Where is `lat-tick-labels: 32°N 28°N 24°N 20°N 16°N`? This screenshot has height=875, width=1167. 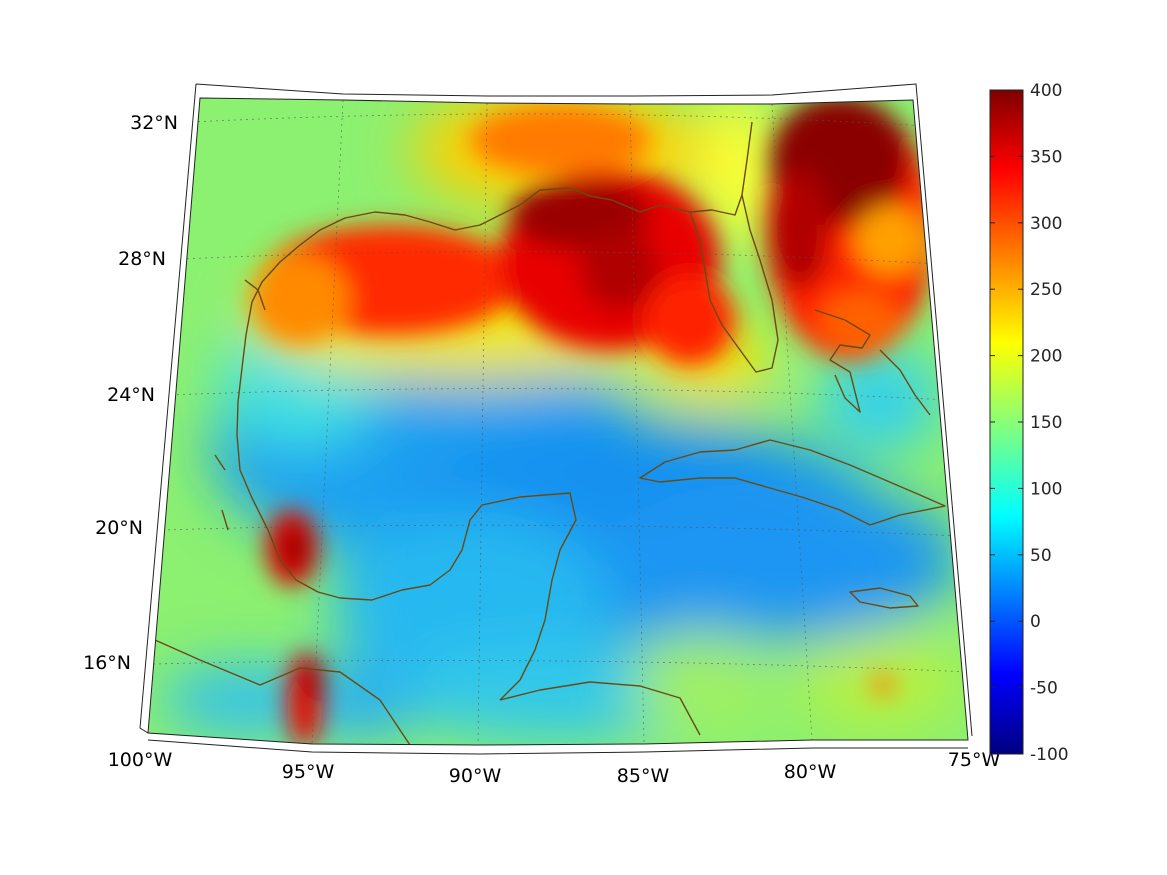
lat-tick-labels: 32°N 28°N 24°N 20°N 16°N is located at coordinates (130, 393).